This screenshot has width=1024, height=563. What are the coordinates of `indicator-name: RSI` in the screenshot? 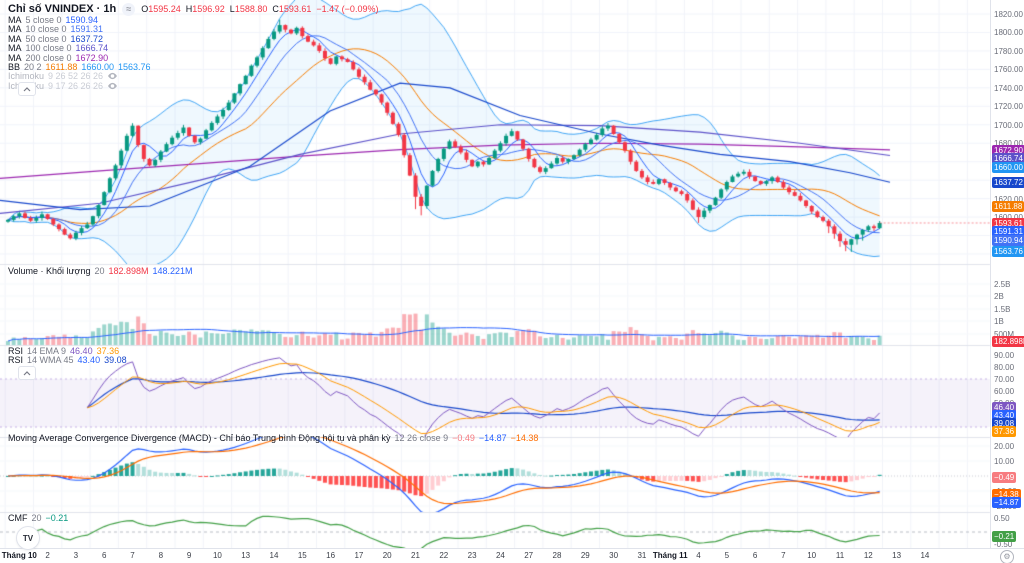 It's located at (16, 351).